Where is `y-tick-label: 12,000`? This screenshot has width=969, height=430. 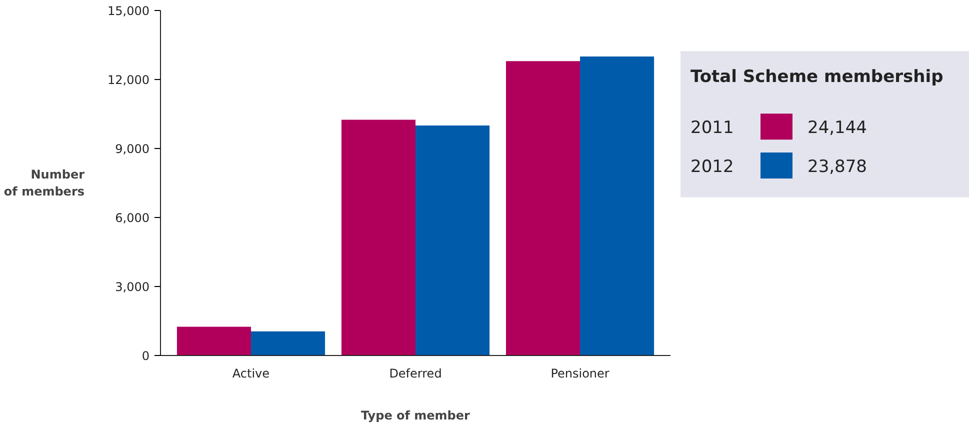 y-tick-label: 12,000 is located at coordinates (129, 80).